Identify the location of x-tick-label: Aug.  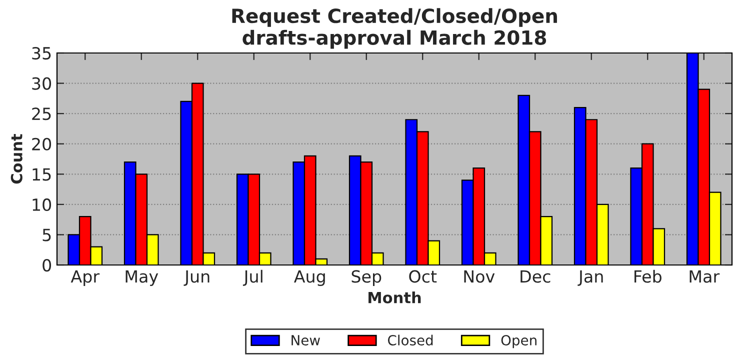
(309, 278).